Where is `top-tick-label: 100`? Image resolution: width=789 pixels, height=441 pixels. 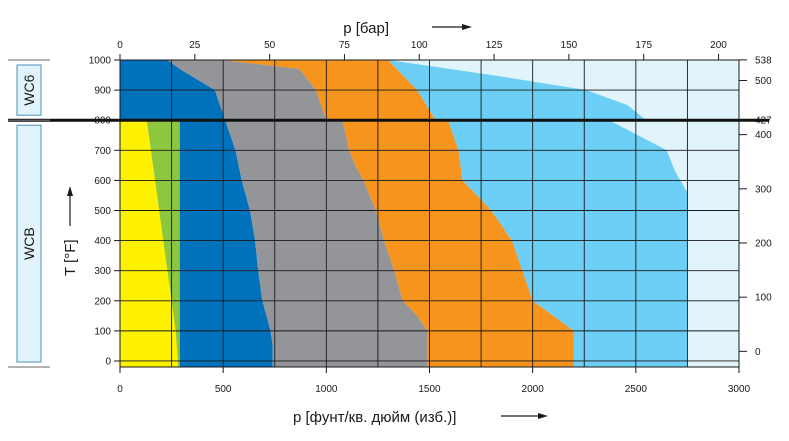 top-tick-label: 100 is located at coordinates (419, 45).